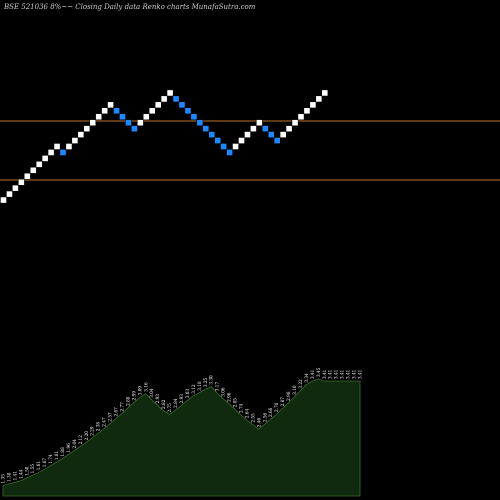 This screenshot has height=500, width=500. What do you see at coordinates (14, 476) in the screenshot?
I see `area-label-3: 1.41` at bounding box center [14, 476].